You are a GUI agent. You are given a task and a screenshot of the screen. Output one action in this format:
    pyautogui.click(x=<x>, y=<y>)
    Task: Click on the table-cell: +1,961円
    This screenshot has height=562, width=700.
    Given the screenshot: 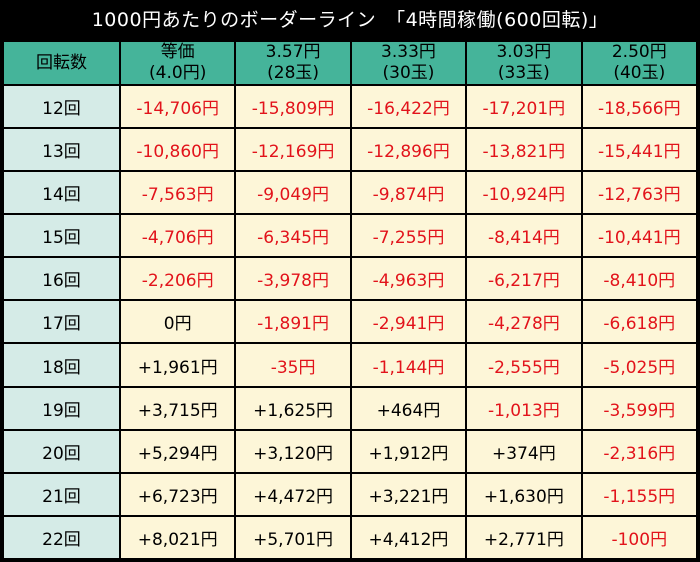 What is the action you would take?
    pyautogui.click(x=178, y=365)
    